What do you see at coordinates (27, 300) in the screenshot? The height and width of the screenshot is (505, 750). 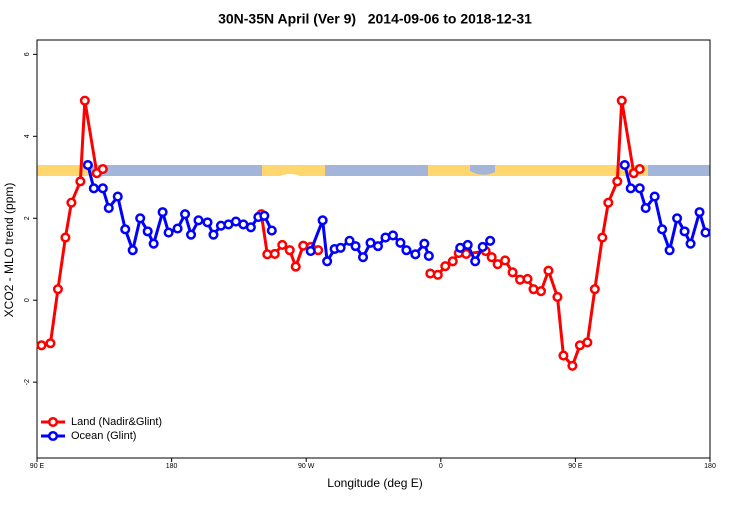 I see `y-tick-label: 0` at bounding box center [27, 300].